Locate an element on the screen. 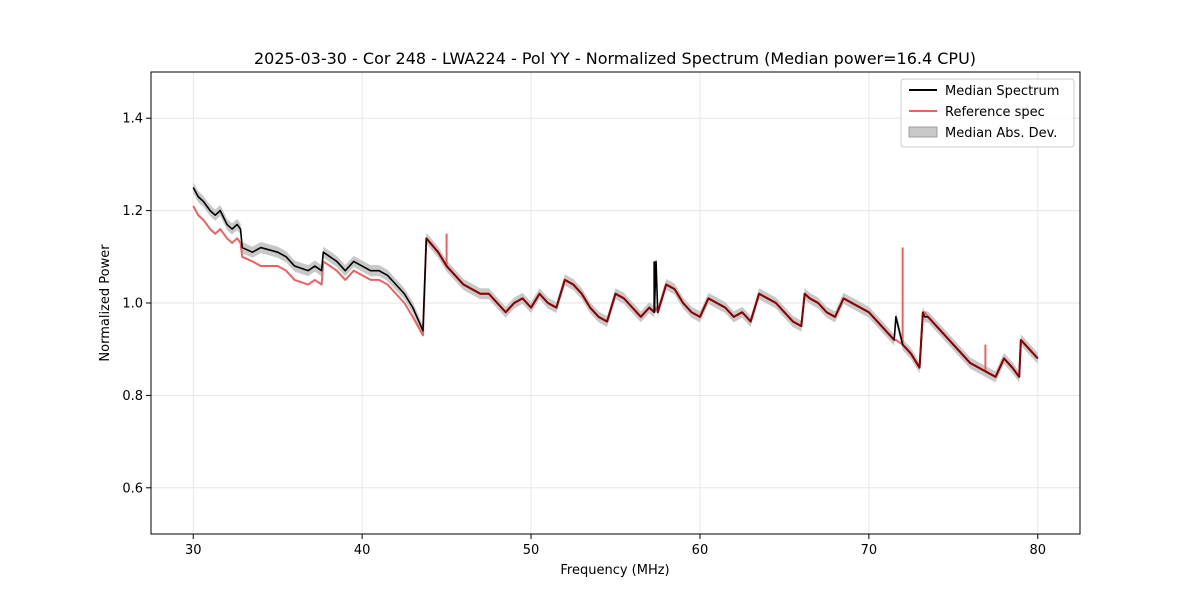  y-tick-label: 0.8 is located at coordinates (132, 396).